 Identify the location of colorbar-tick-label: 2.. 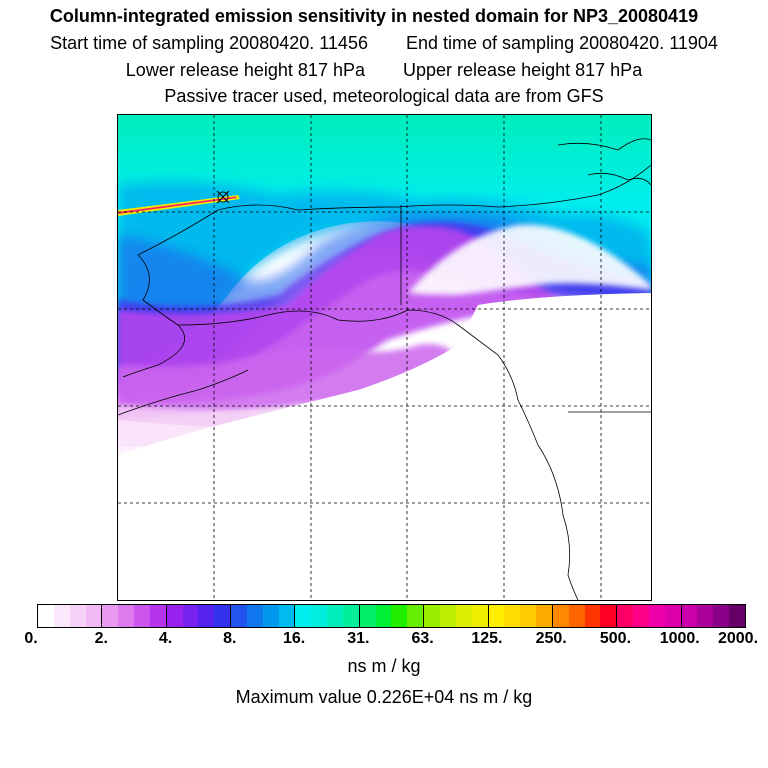
(101, 638).